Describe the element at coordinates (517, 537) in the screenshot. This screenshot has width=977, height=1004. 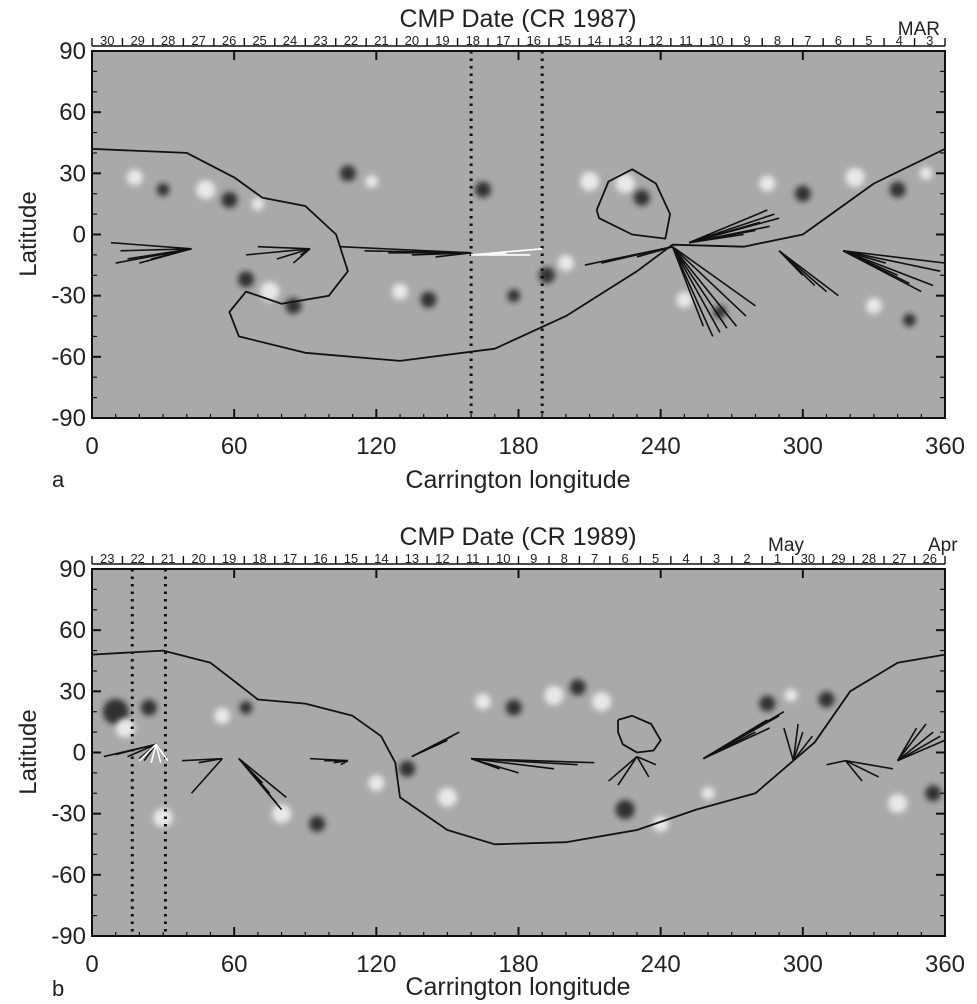
I see `panel-b-title: CMP Date (CR 1989)` at that location.